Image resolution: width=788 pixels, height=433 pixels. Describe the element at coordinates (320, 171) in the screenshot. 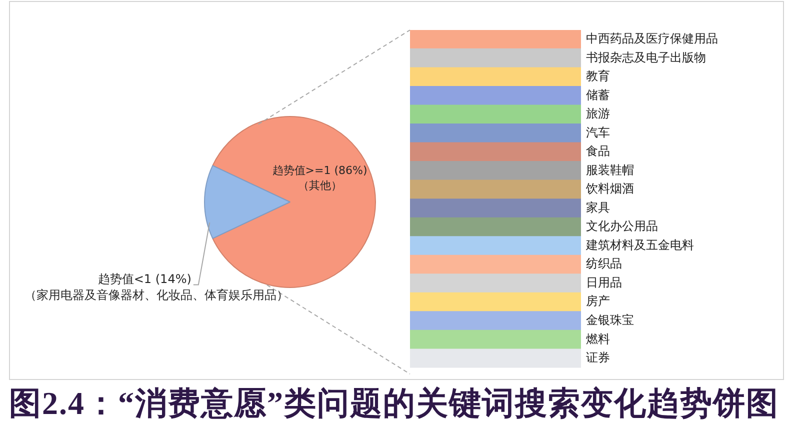

I see `slice-label: 趋势值>=1 (86%)` at that location.